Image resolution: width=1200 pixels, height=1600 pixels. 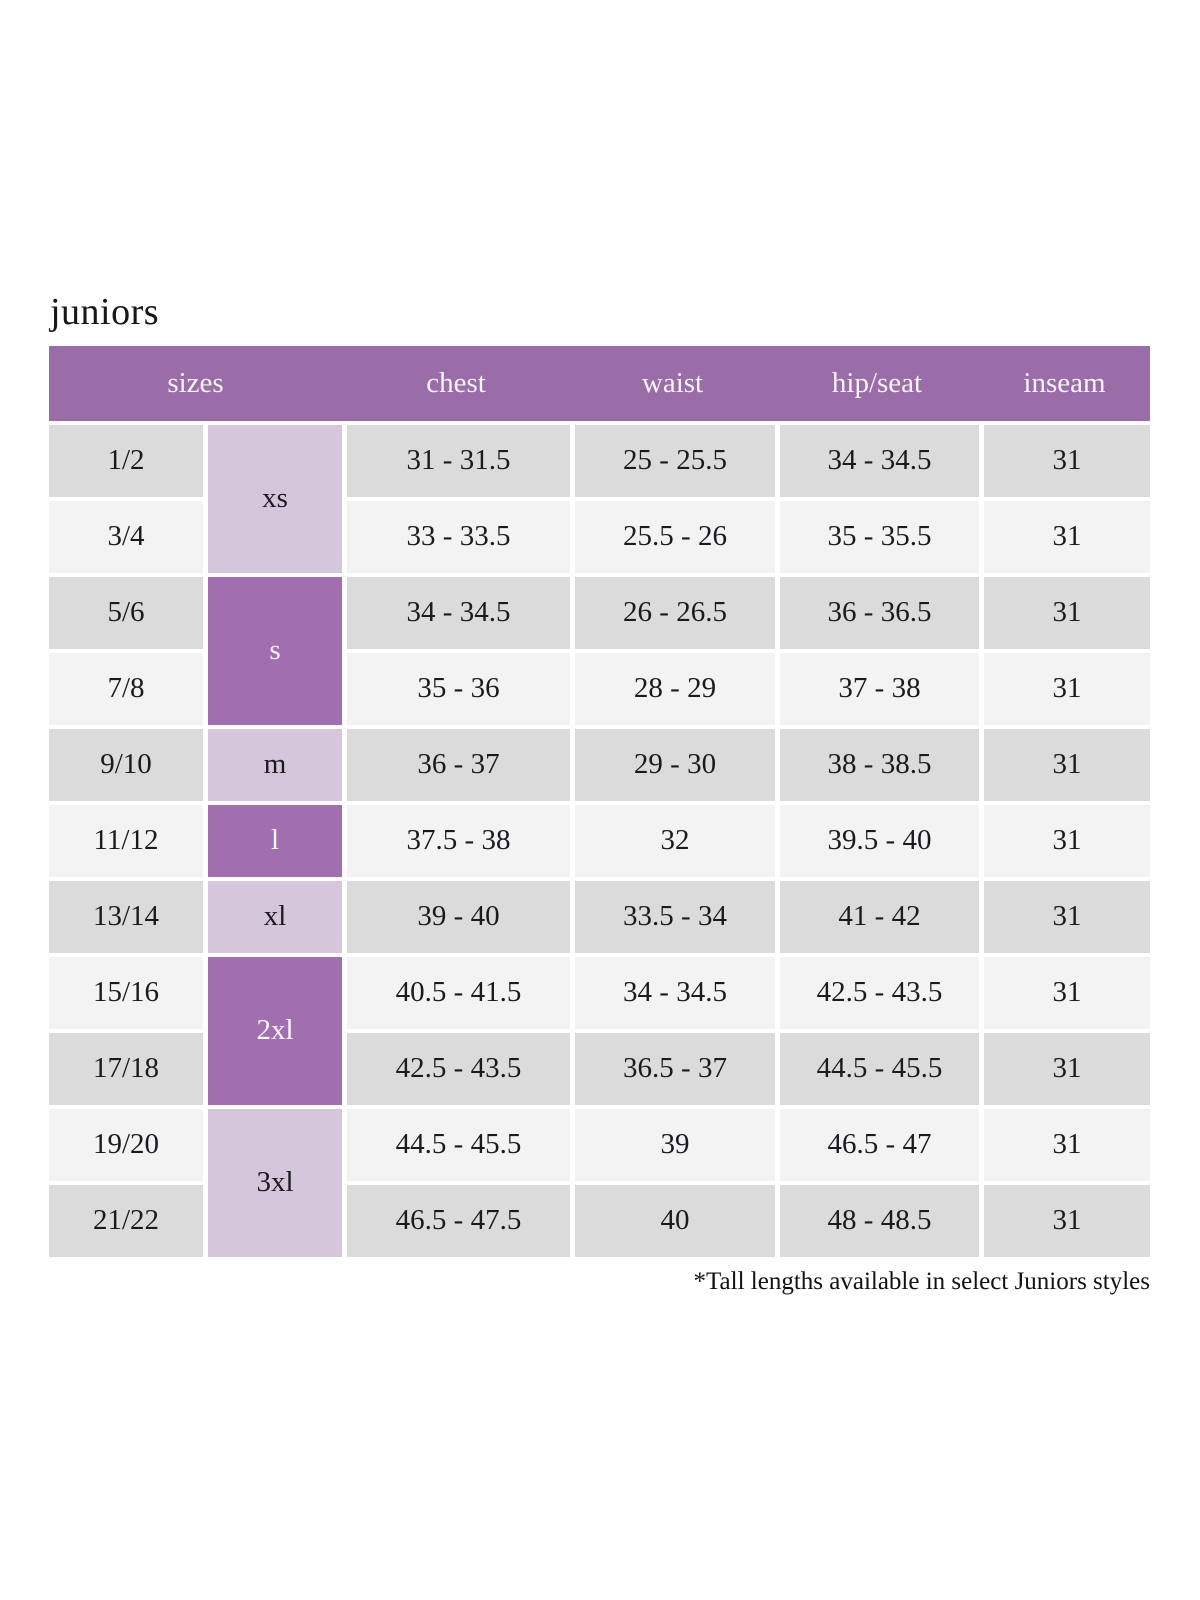 What do you see at coordinates (126, 460) in the screenshot?
I see `cell-size: 1/2` at bounding box center [126, 460].